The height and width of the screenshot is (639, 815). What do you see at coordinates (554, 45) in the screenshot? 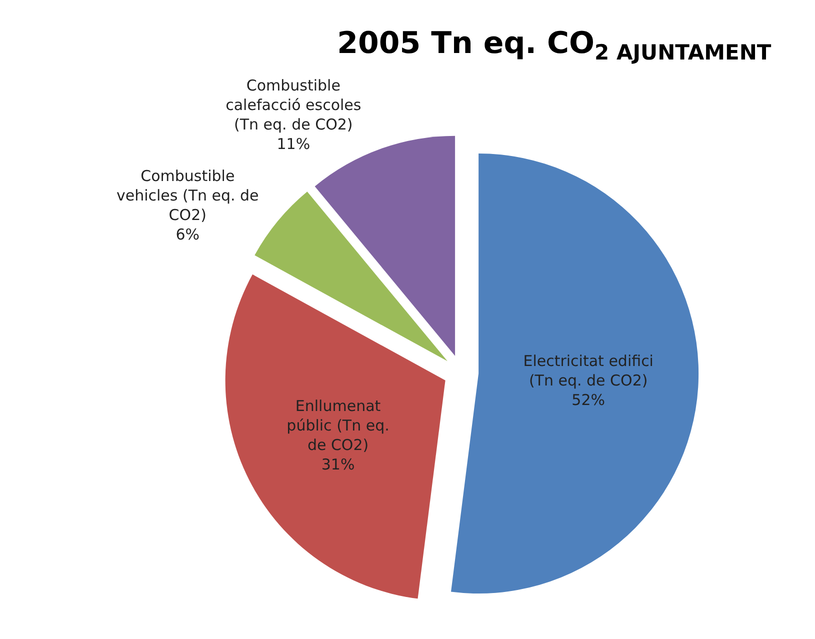
I see `chart-title: 2005 Tn eq. CO$_{2 AJUNTAMENT}$` at bounding box center [554, 45].